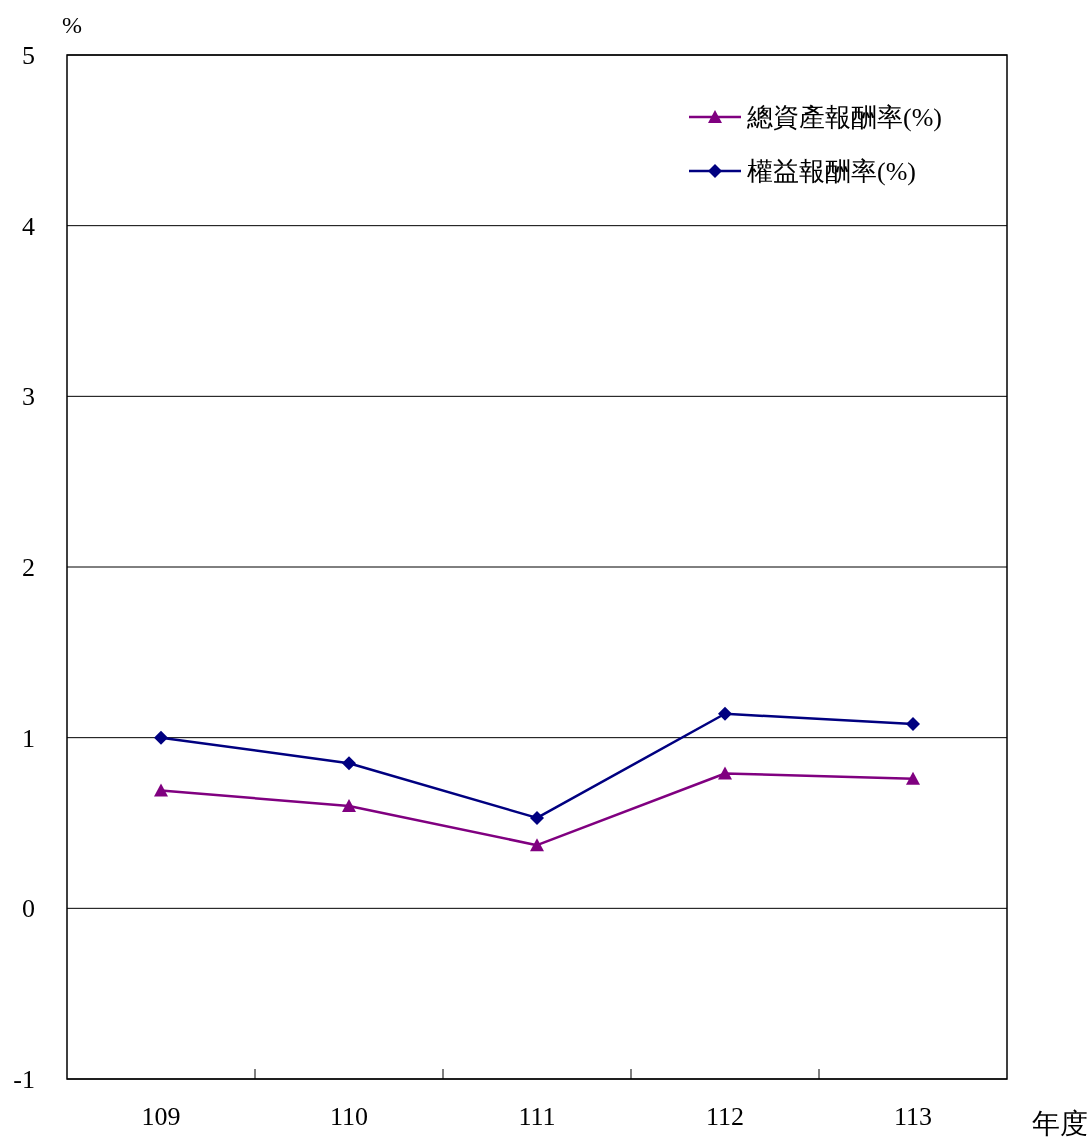 The width and height of the screenshot is (1090, 1138). Describe the element at coordinates (24, 1079) in the screenshot. I see `y-tick-label: -1` at that location.